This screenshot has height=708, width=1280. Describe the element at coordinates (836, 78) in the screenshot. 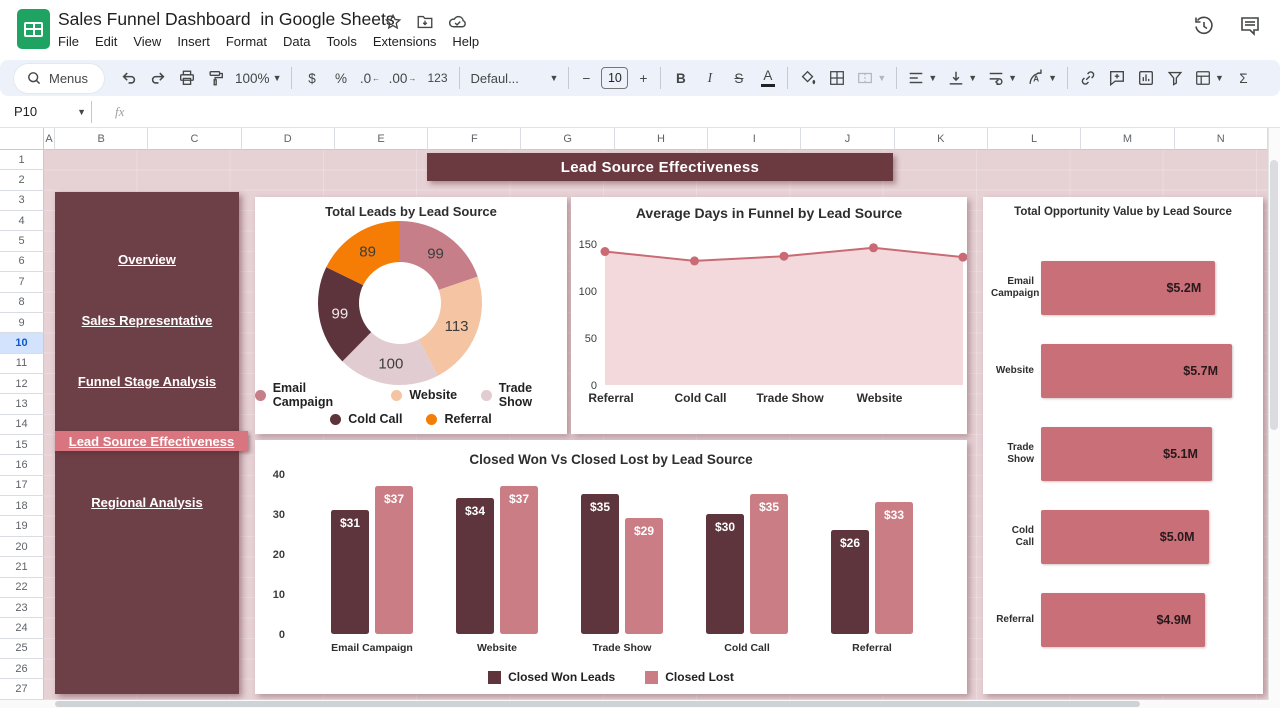

I see `borders-button` at that location.